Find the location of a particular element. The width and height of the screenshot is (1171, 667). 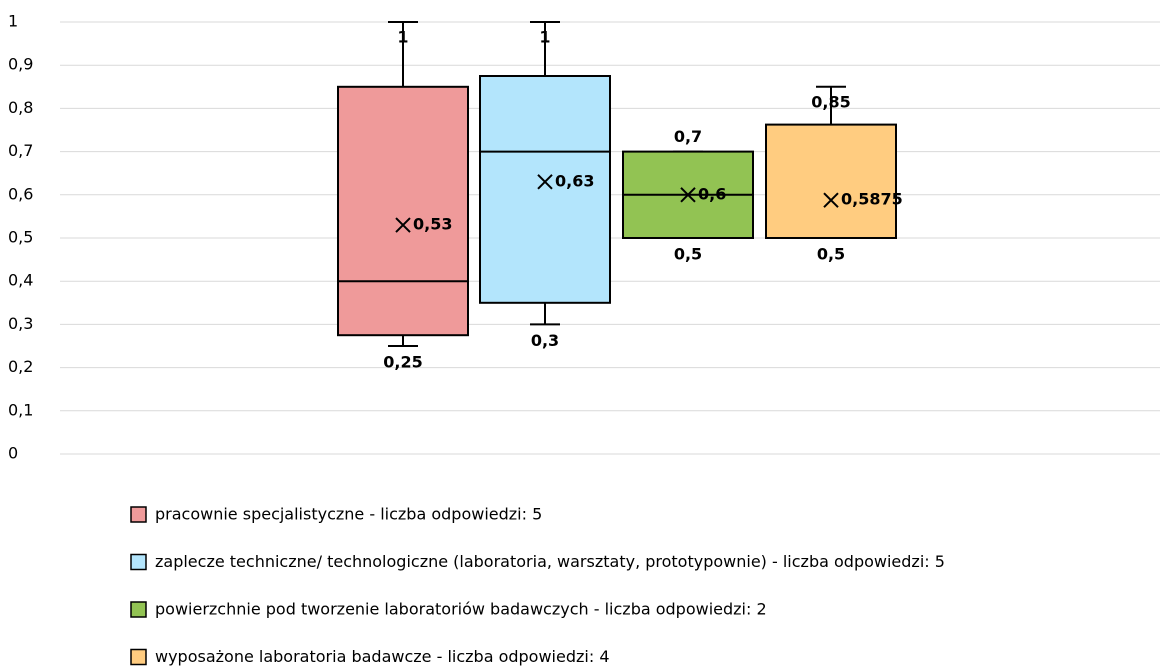

data-label: 0,7 is located at coordinates (688, 136).